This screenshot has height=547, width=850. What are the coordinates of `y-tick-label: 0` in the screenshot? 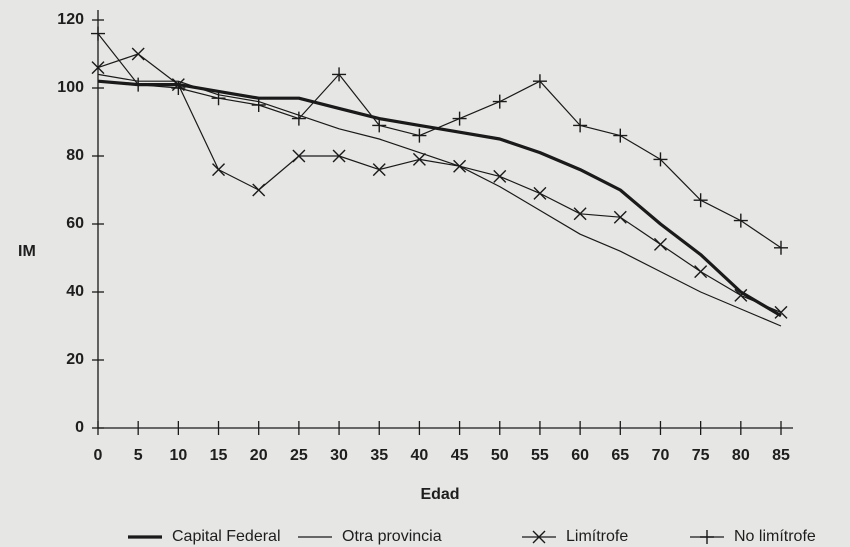 It's located at (79, 427).